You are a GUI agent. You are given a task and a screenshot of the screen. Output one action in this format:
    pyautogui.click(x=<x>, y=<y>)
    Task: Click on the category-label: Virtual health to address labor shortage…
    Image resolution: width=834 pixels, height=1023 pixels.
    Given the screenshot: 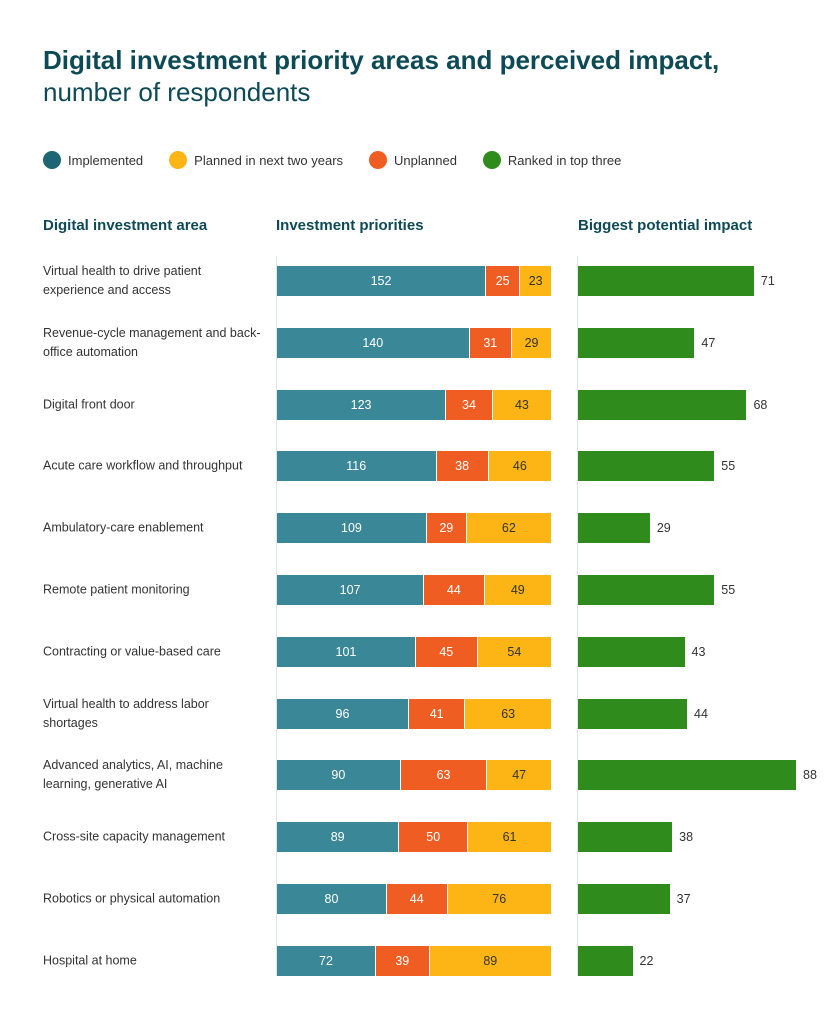 What is the action you would take?
    pyautogui.click(x=126, y=713)
    